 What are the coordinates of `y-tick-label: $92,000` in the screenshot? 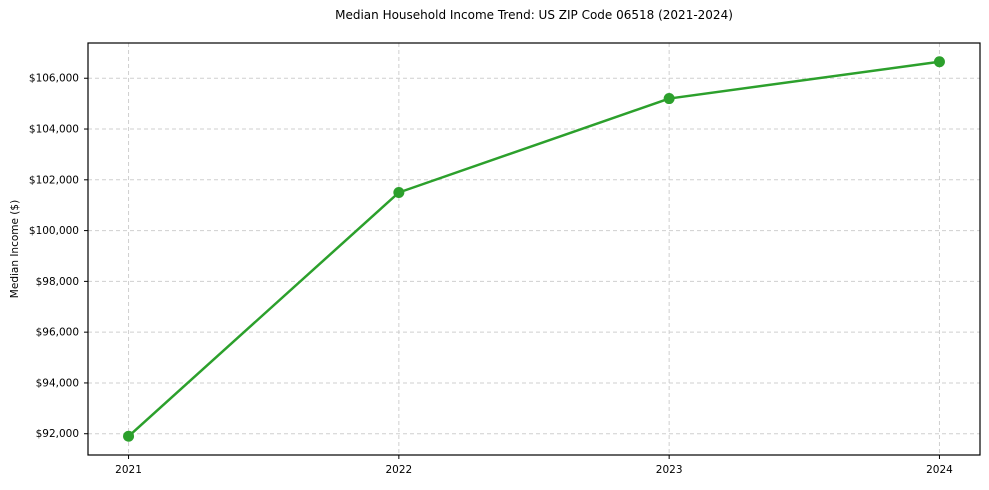 It's located at (57, 434).